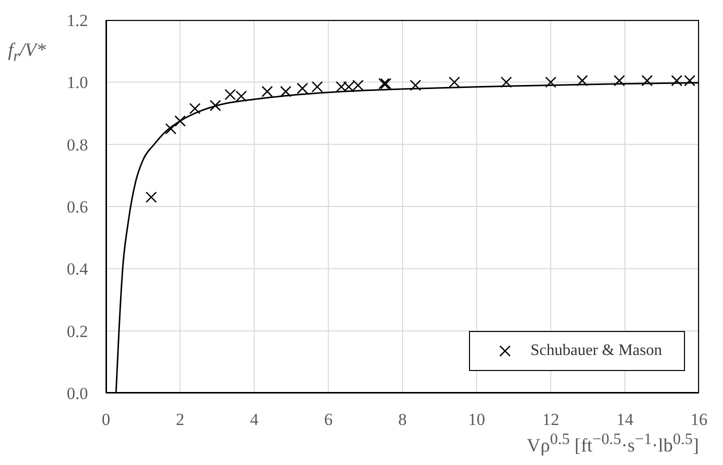  What do you see at coordinates (180, 420) in the screenshot?
I see `x-tick-label: 2` at bounding box center [180, 420].